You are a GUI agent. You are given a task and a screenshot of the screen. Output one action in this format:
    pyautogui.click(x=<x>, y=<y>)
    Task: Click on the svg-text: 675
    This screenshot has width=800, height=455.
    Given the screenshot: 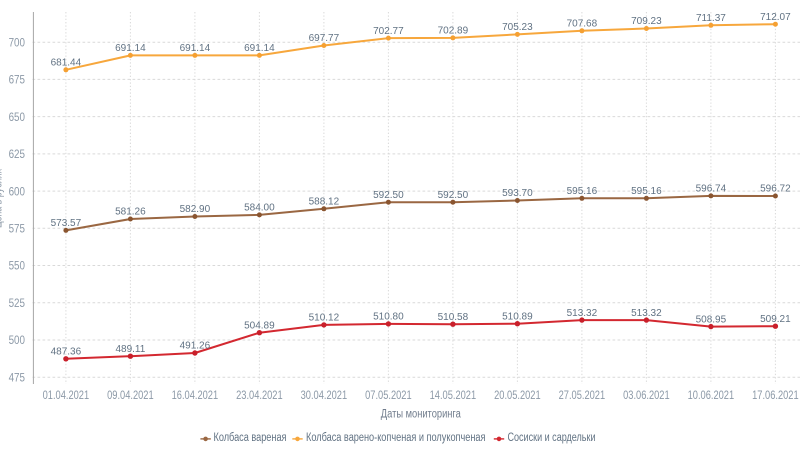 What is the action you would take?
    pyautogui.click(x=17, y=81)
    